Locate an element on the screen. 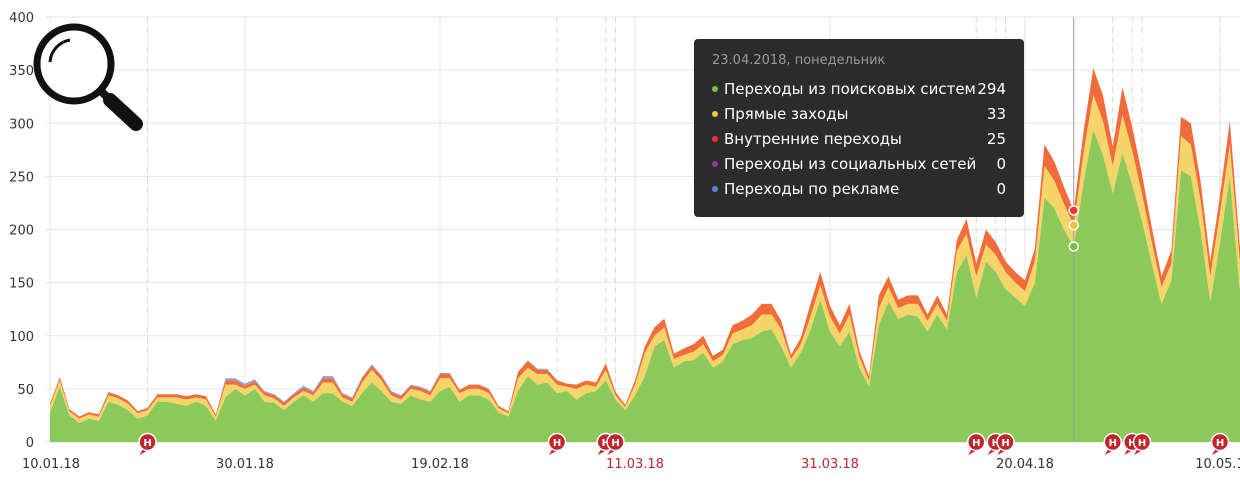 This screenshot has width=1240, height=500. x-tick-label: 30.01.18 is located at coordinates (245, 464).